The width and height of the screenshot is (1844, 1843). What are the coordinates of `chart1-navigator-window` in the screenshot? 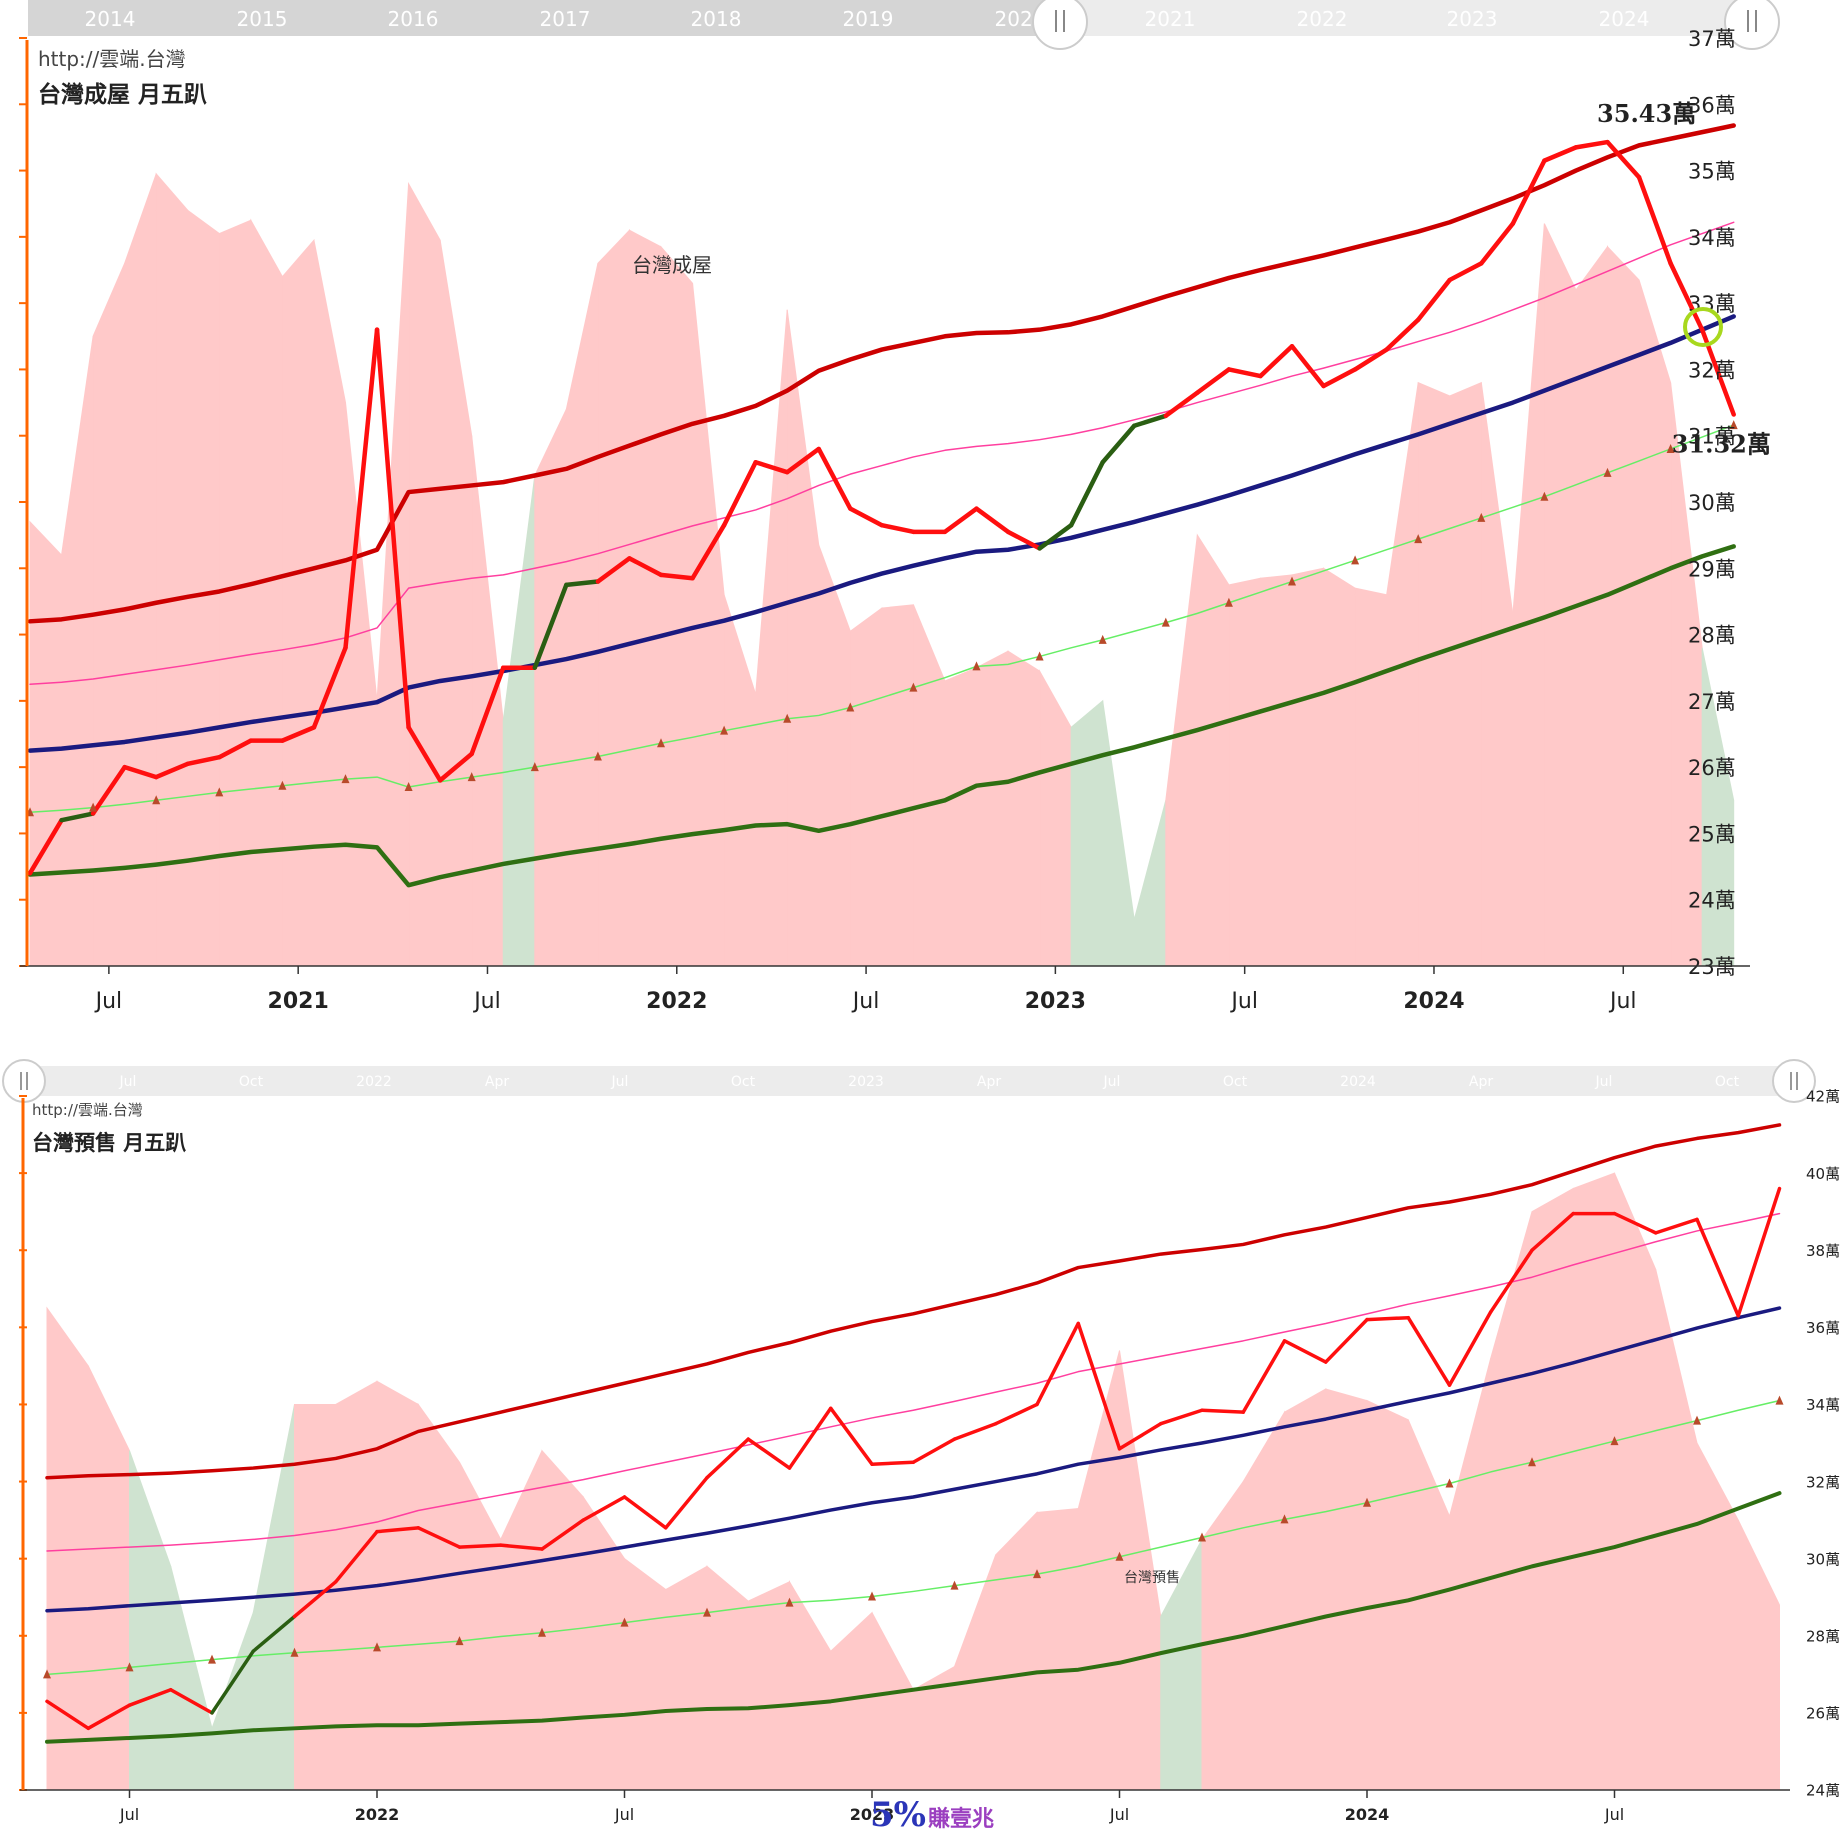 It's located at (1413, 18).